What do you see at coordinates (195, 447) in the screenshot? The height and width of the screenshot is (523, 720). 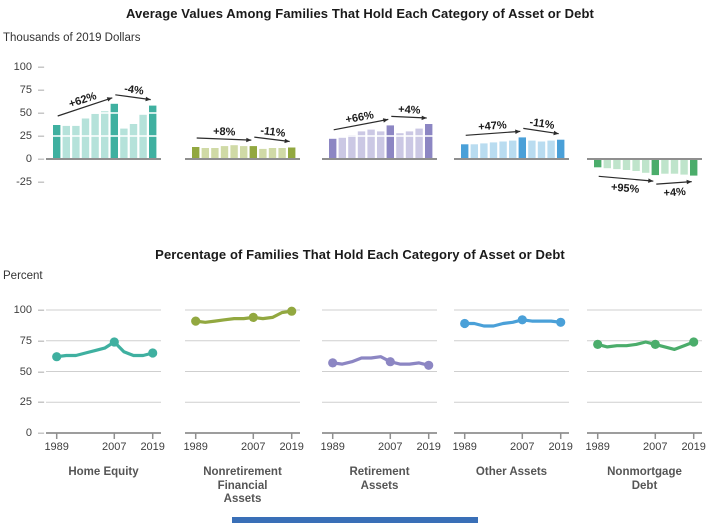 I see `x-tick-label: 1989` at bounding box center [195, 447].